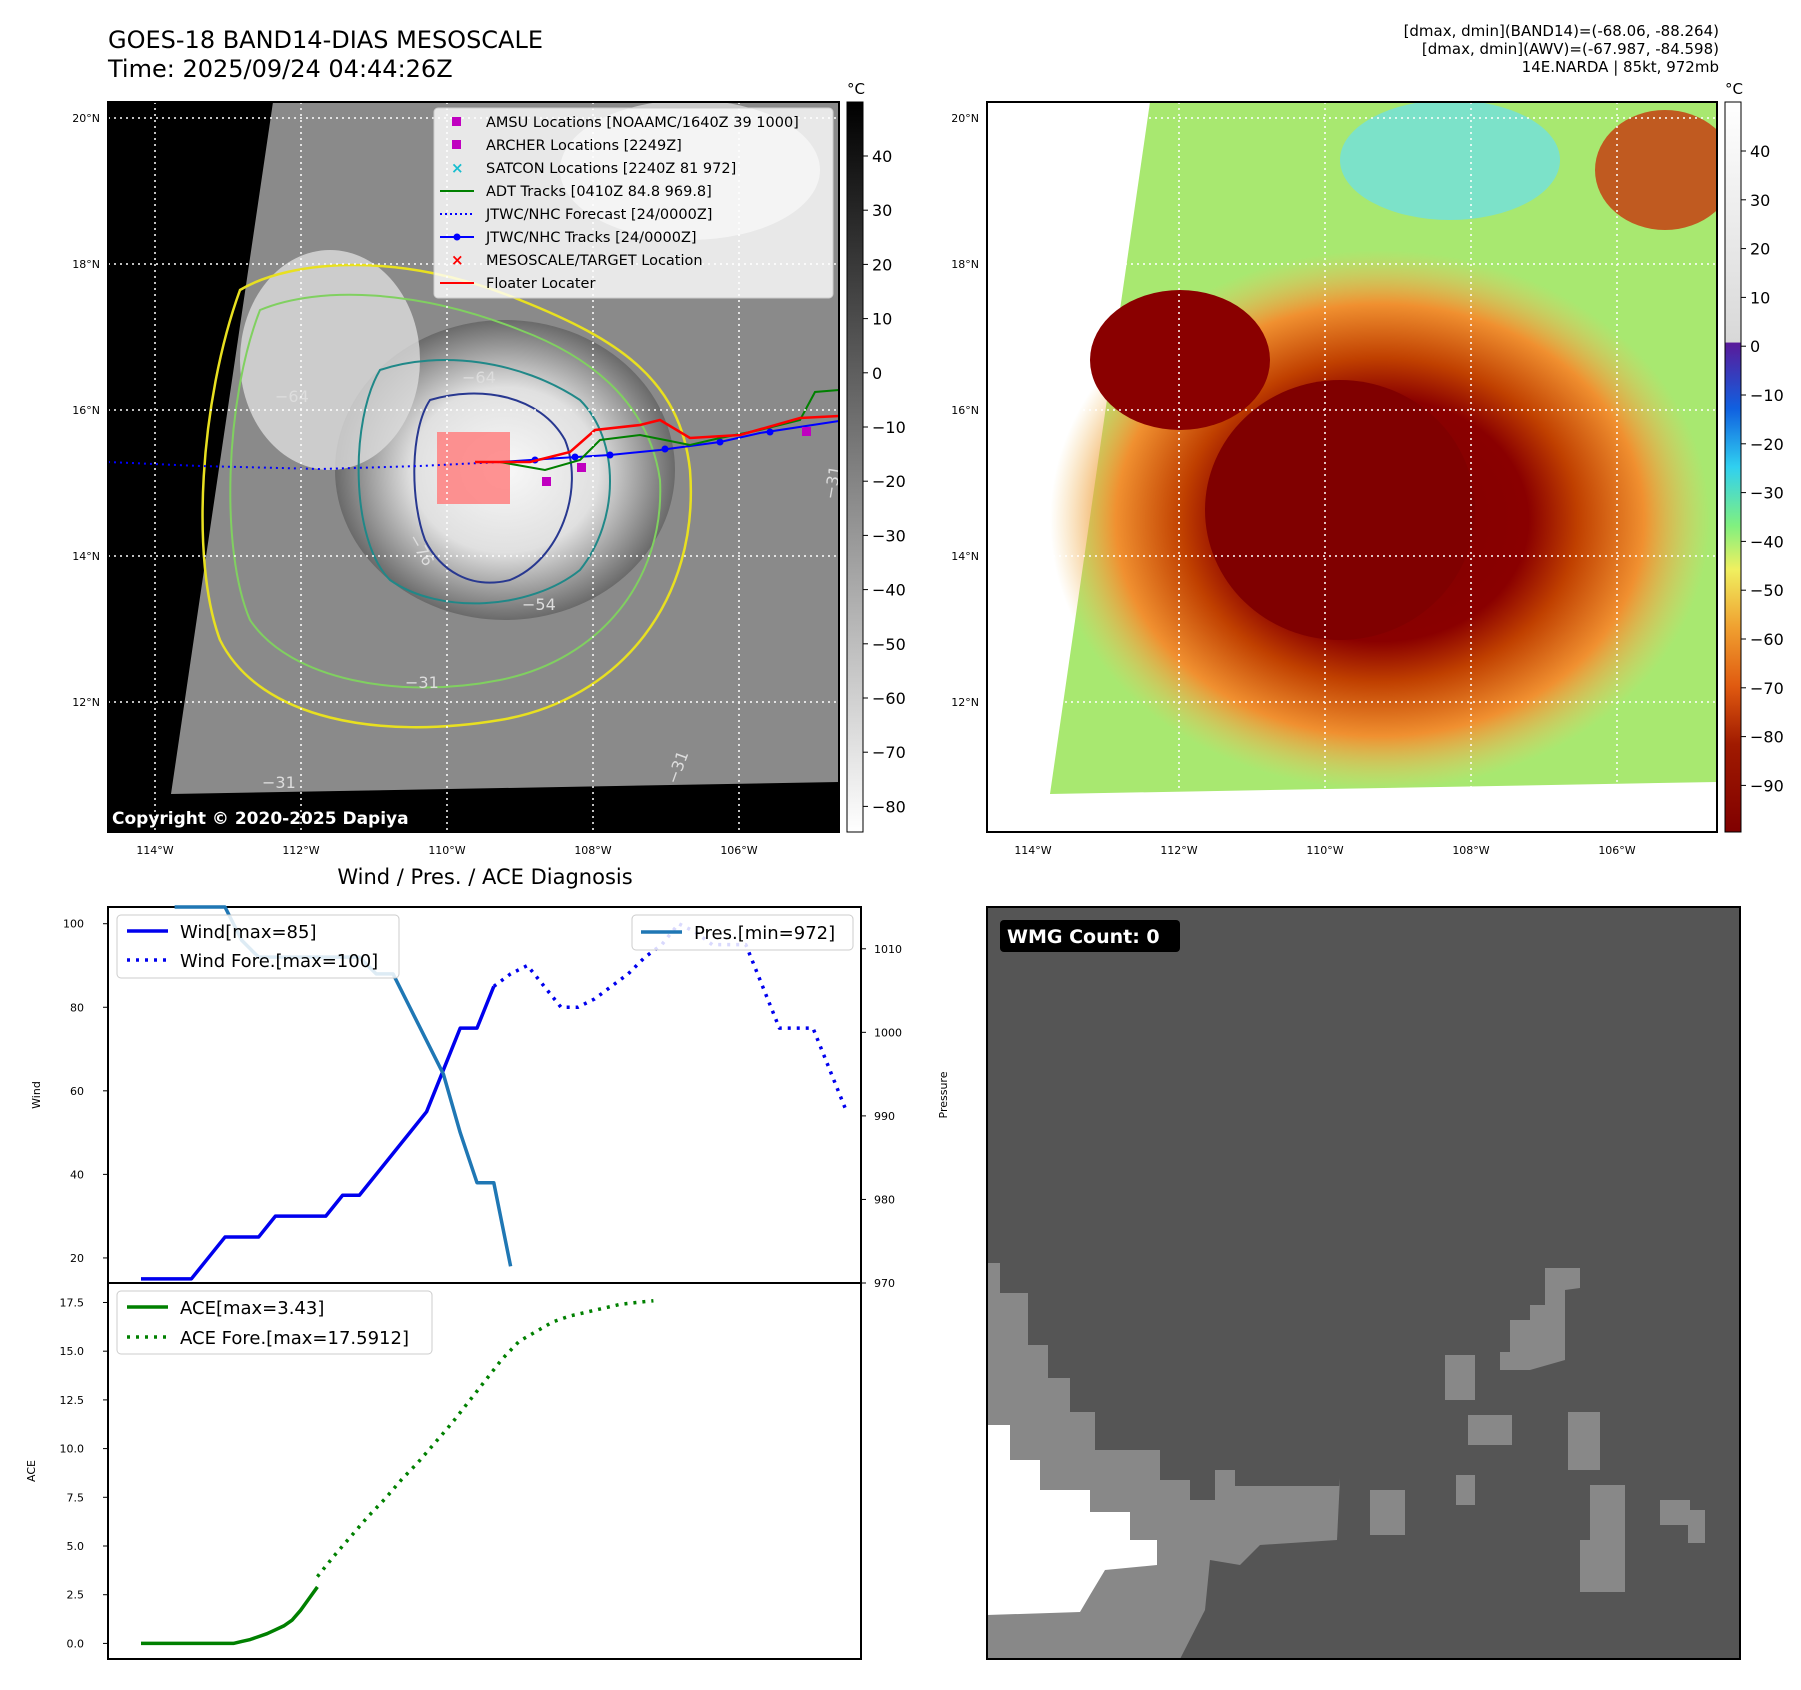  What do you see at coordinates (1767, 688) in the screenshot?
I see `colorbar-tick-label: −70` at bounding box center [1767, 688].